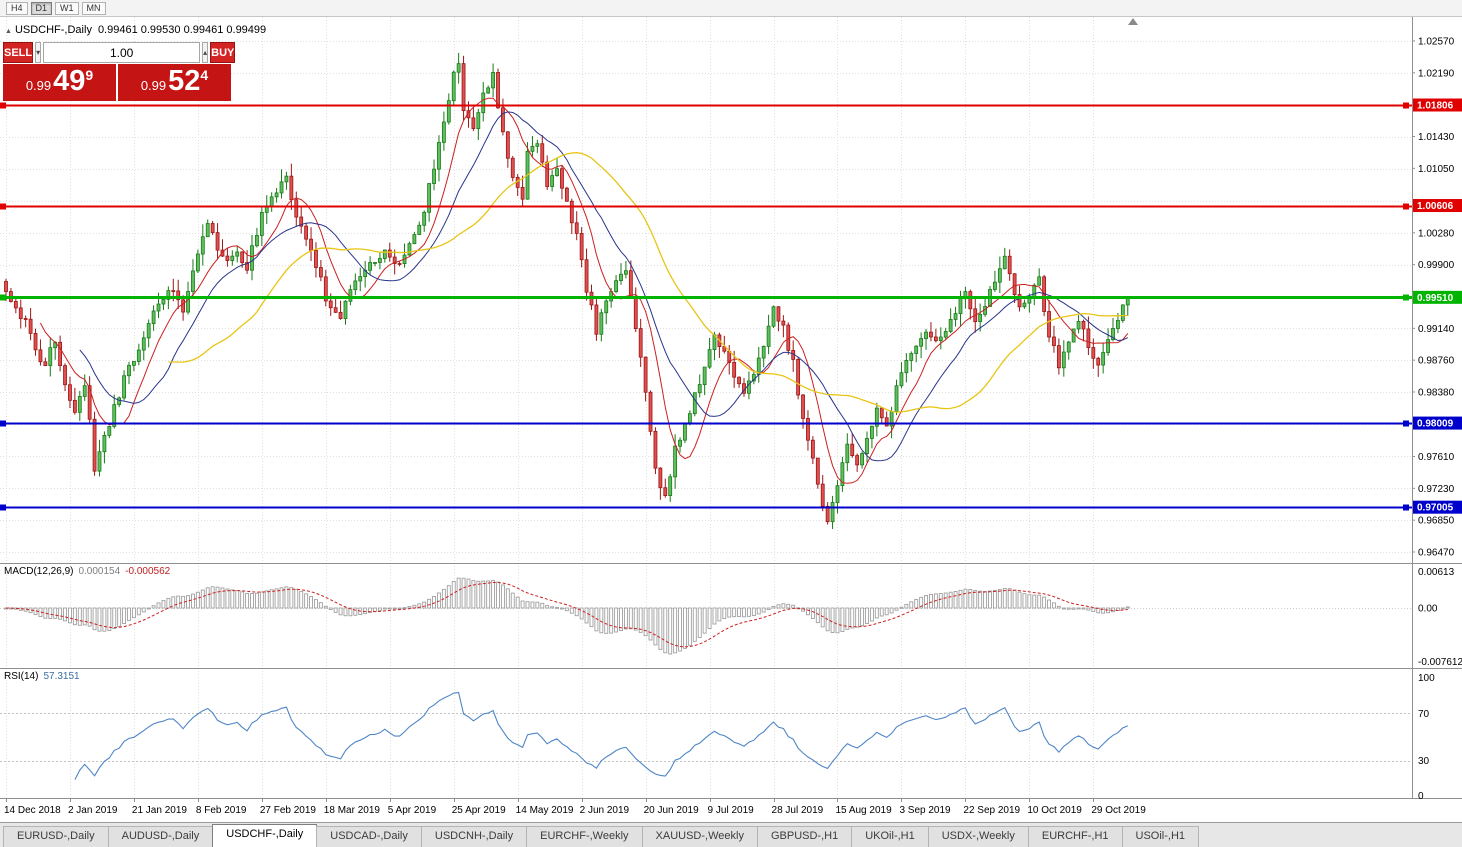  Describe the element at coordinates (42, 676) in the screenshot. I see `rsi-indicator-label: RSI(14) 57.3151` at that location.